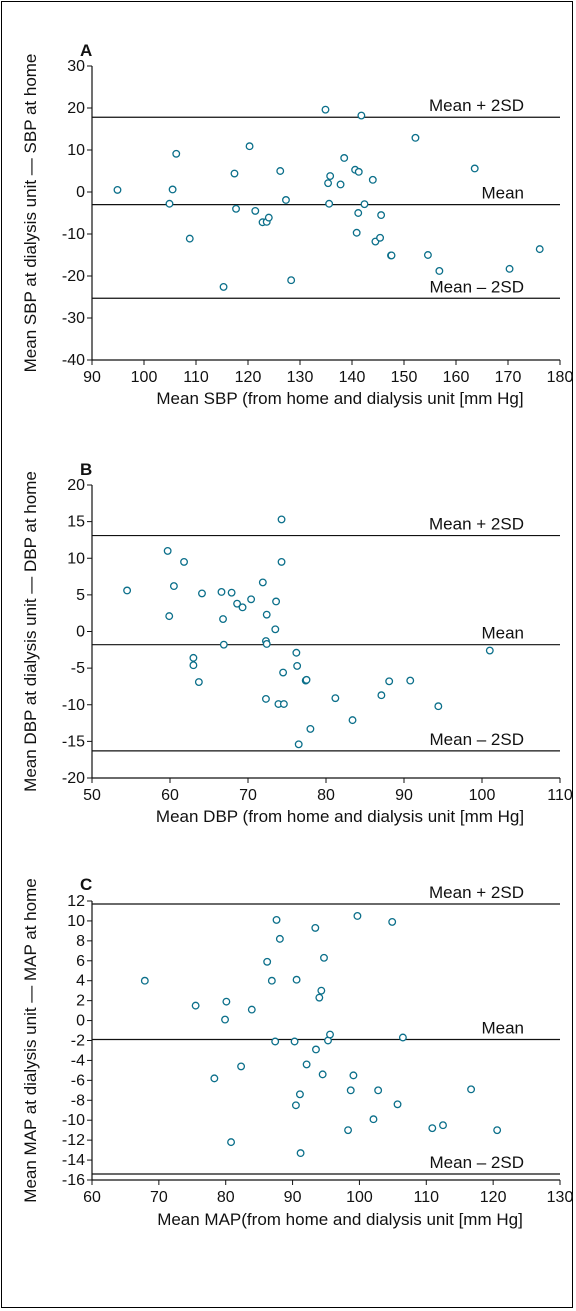 The height and width of the screenshot is (1311, 576). What do you see at coordinates (300, 377) in the screenshot?
I see `x-tick-label: 130` at bounding box center [300, 377].